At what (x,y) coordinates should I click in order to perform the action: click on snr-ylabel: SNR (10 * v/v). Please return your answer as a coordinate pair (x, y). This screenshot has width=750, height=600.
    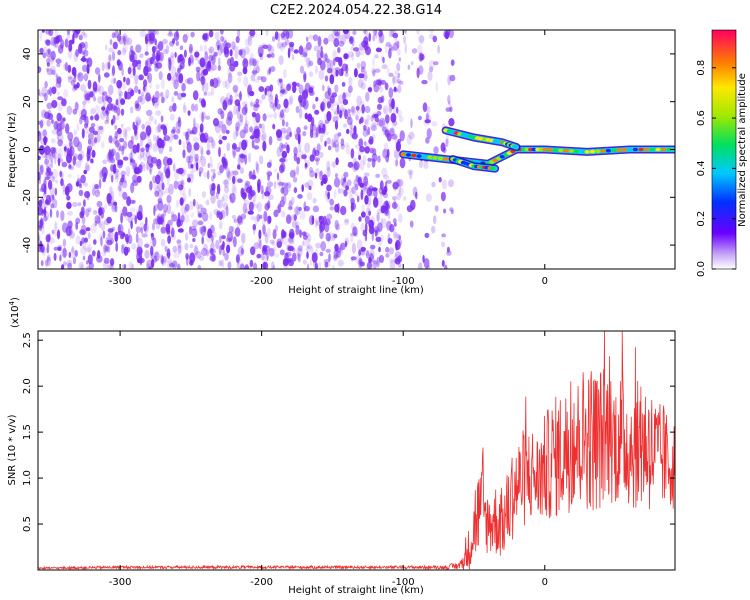
    Looking at the image, I should click on (12, 449).